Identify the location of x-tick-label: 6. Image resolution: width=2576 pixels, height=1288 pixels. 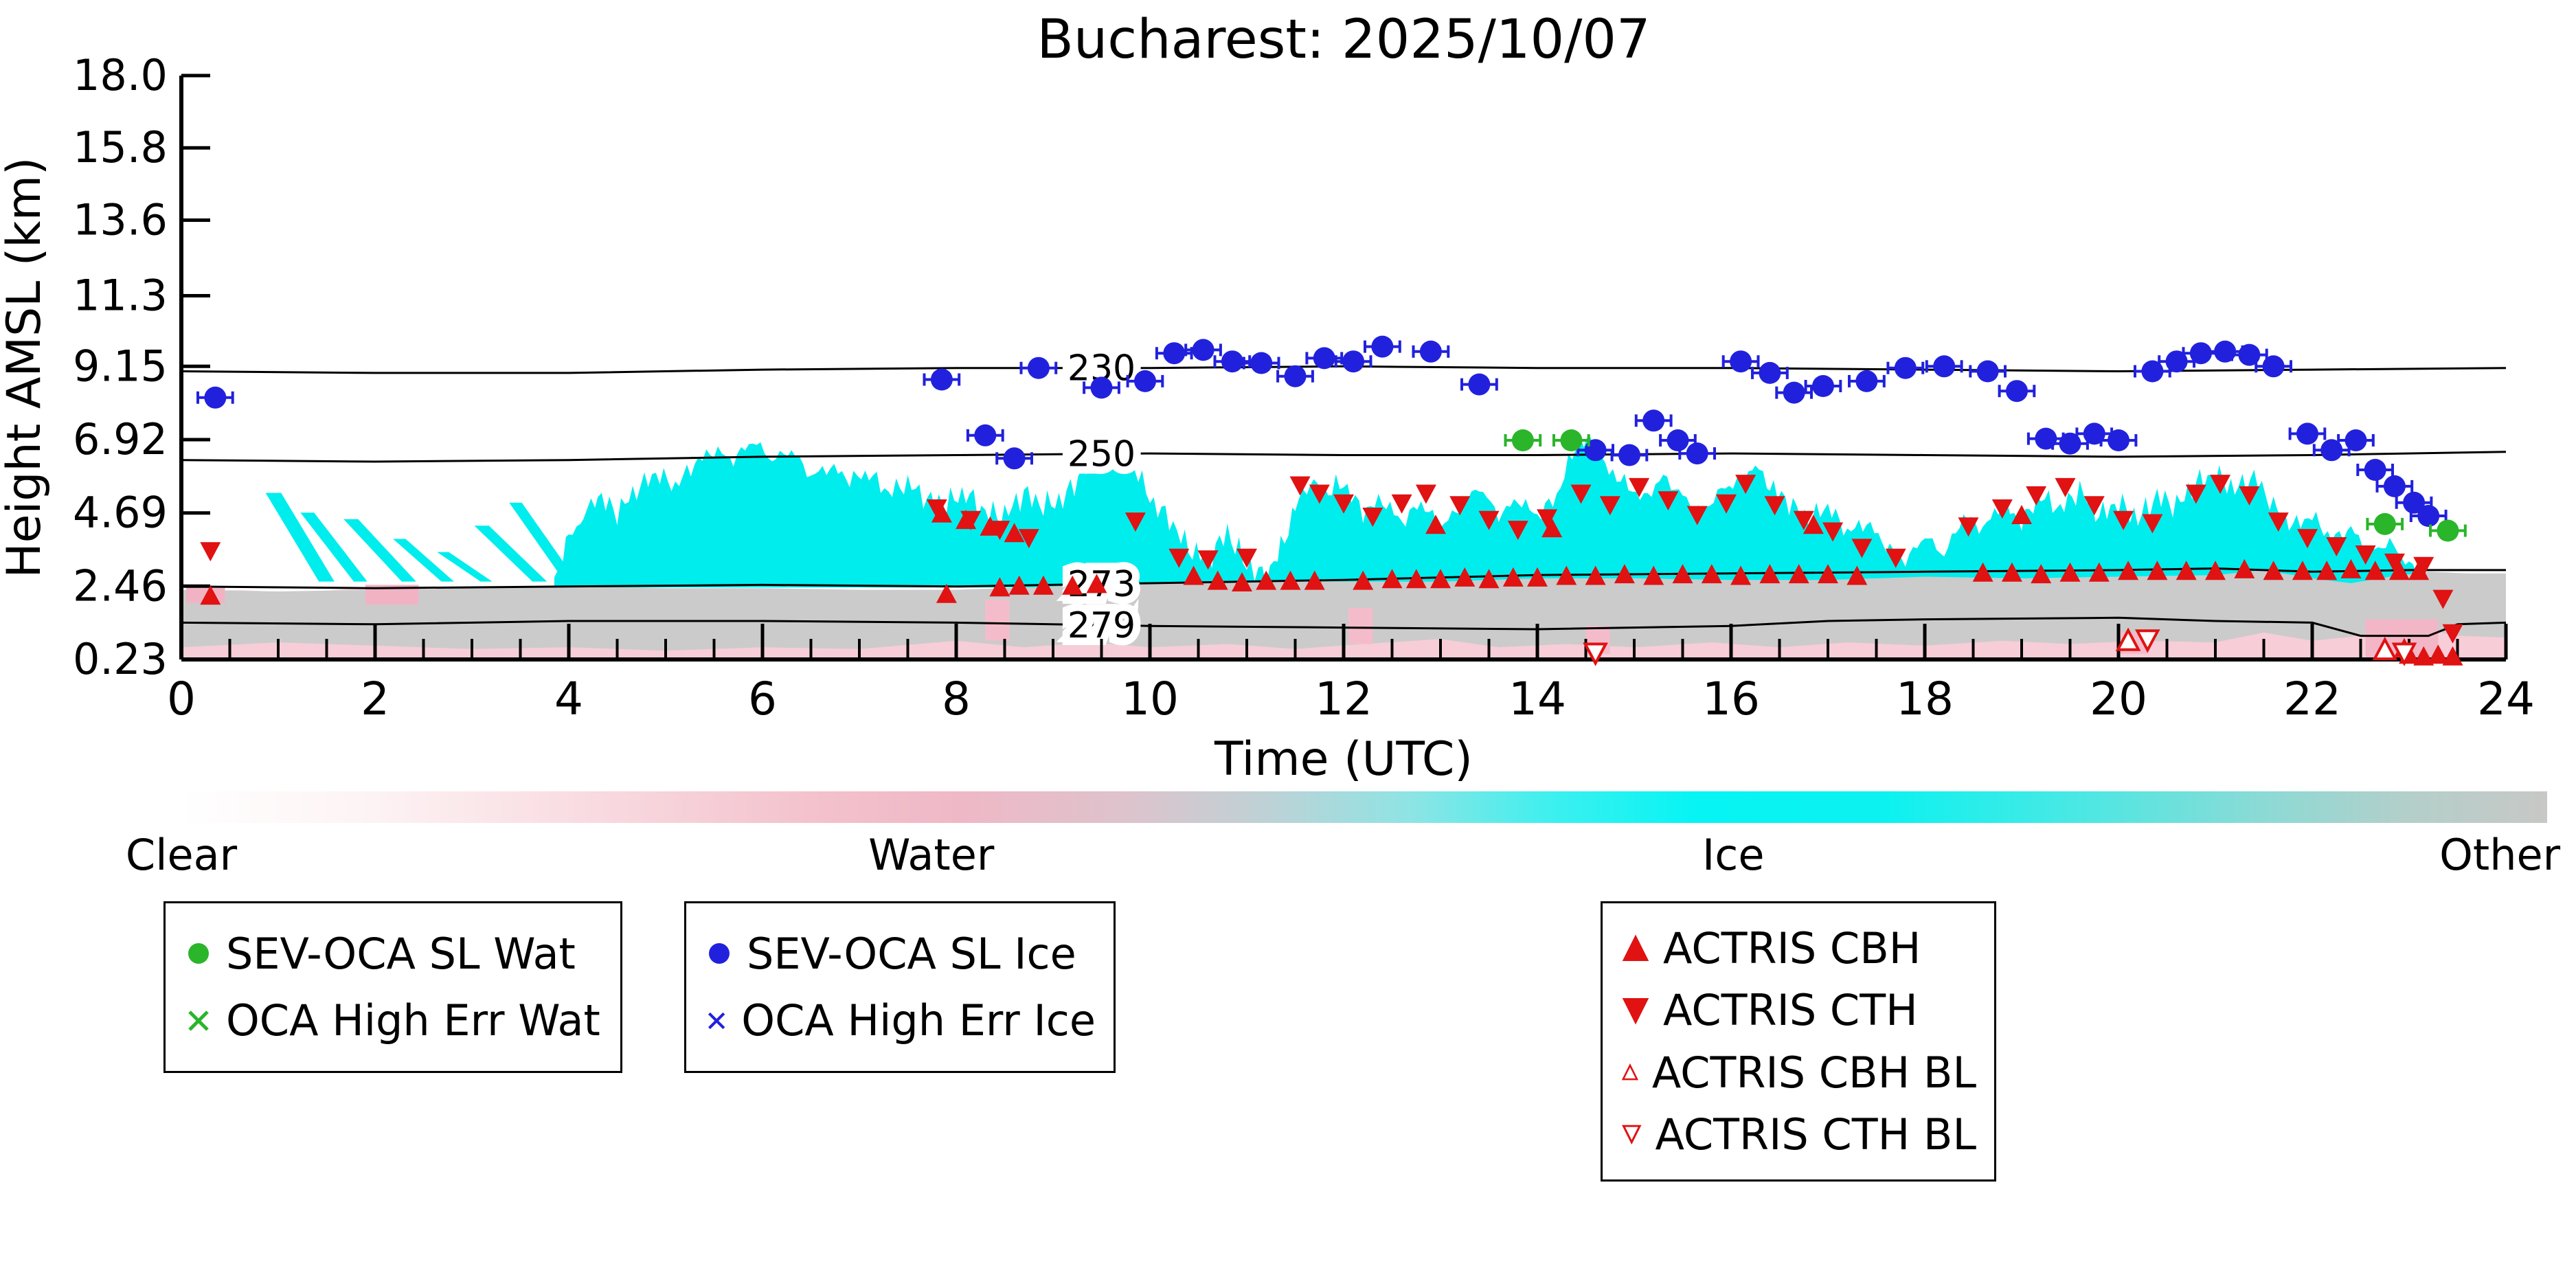
(762, 699).